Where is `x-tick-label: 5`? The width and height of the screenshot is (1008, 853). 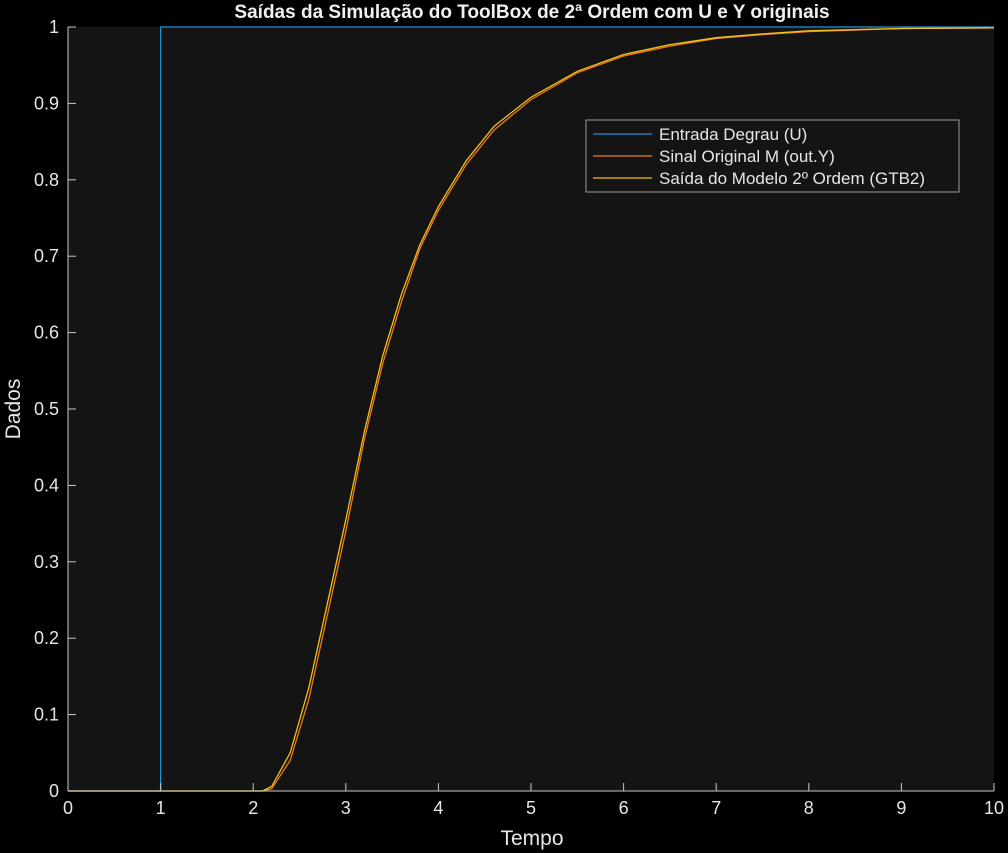
x-tick-label: 5 is located at coordinates (531, 808).